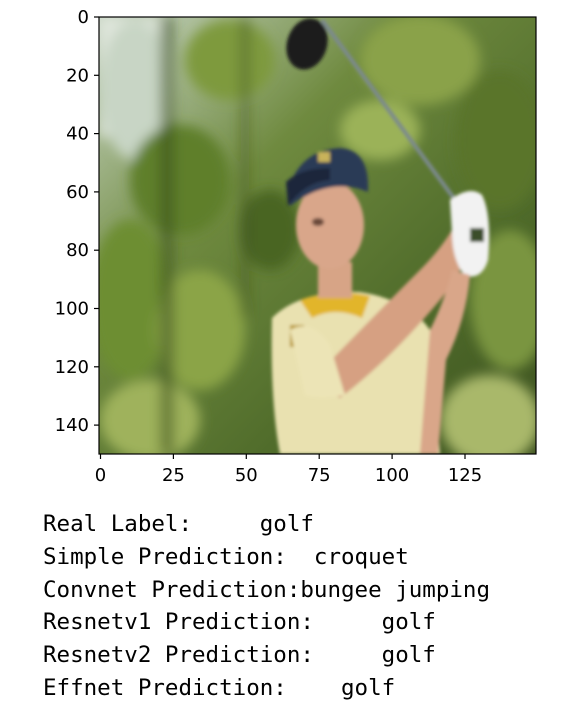 Image resolution: width=566 pixels, height=708 pixels. I want to click on resnetv2-prediction-line: Resnetv2 Prediction: golf, so click(239, 655).